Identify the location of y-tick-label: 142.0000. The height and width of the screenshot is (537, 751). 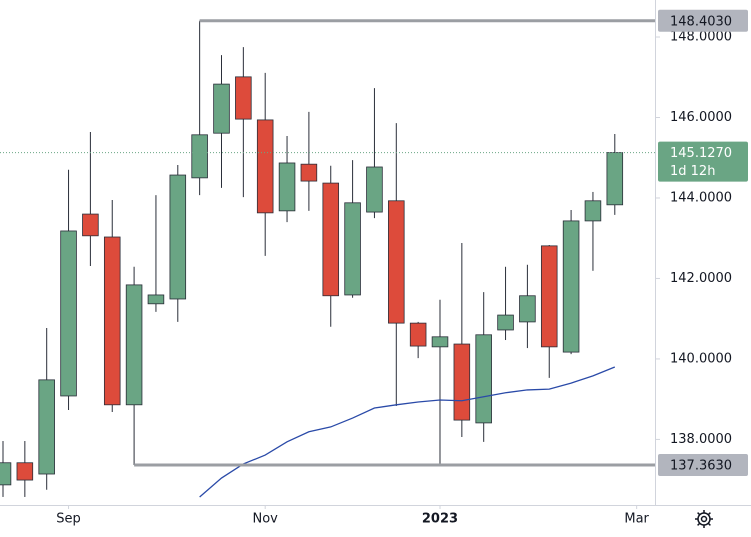
(701, 278).